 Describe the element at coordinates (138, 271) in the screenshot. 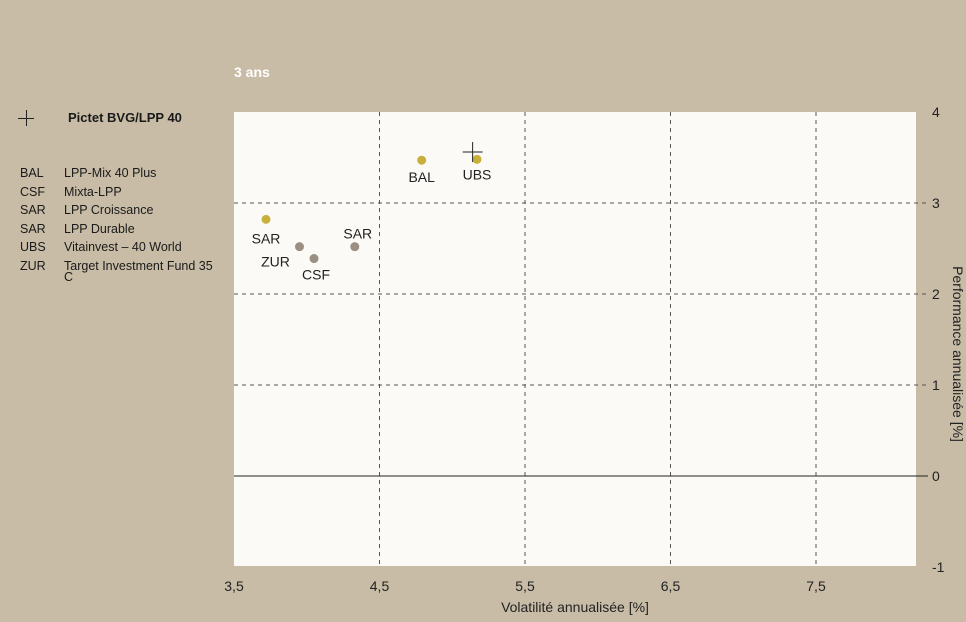

I see `legend-name: Target Investment Fund 35 C` at that location.